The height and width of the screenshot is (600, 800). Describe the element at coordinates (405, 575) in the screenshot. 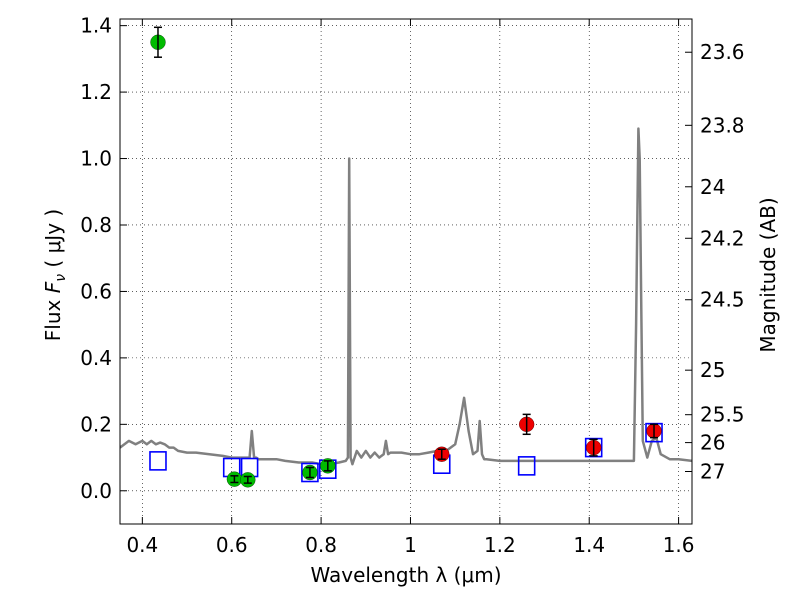

I see `x-axis-label: Wavelength λ (μm)` at that location.